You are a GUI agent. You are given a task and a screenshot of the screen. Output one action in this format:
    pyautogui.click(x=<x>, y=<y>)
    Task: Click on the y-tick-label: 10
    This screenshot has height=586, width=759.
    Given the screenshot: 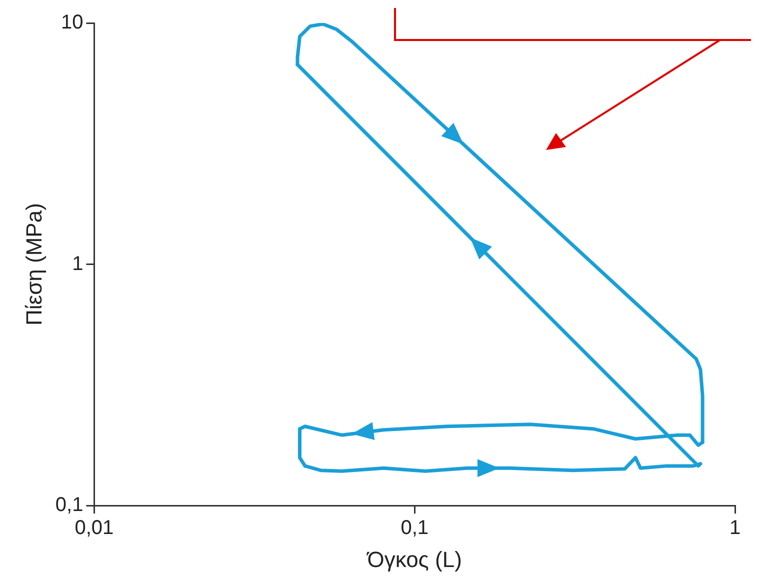 What is the action you would take?
    pyautogui.click(x=72, y=23)
    